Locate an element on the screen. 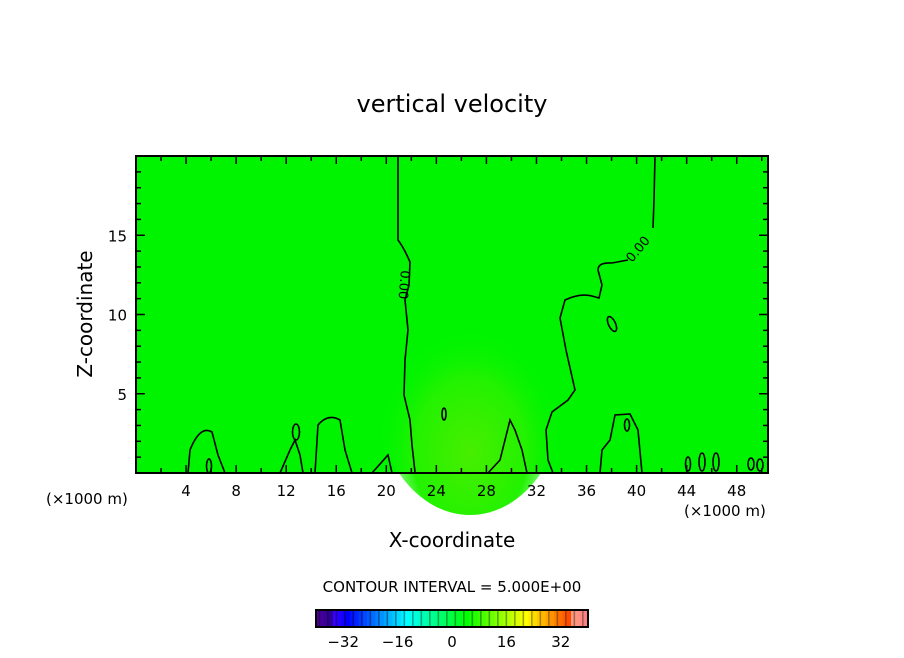 The width and height of the screenshot is (904, 658). y-tick-label: 10 is located at coordinates (117, 316).